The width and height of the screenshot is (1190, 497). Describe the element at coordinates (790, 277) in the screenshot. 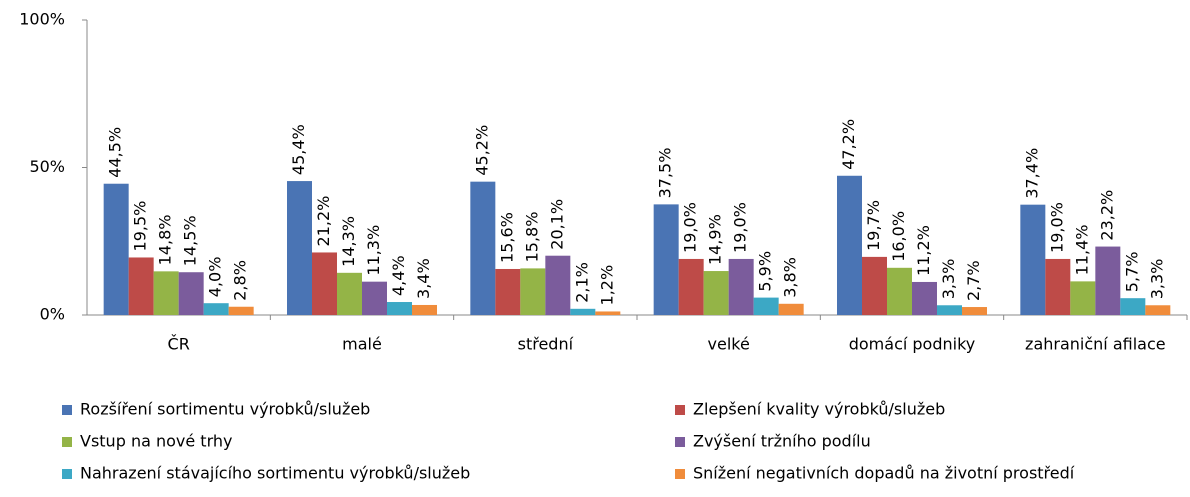

I see `value-label: 3,8%` at that location.